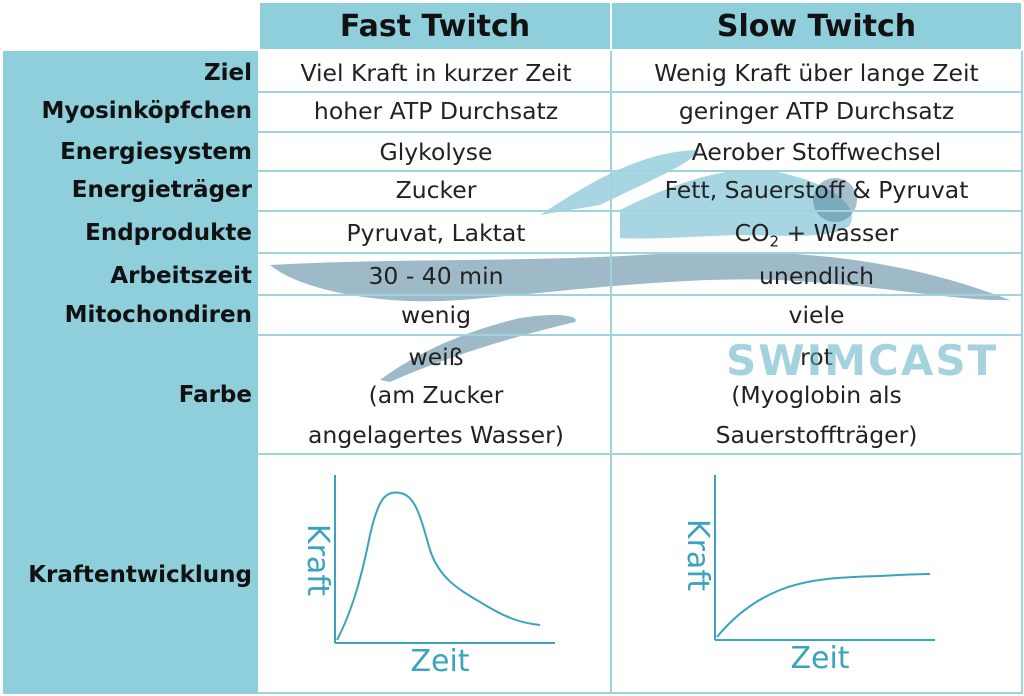  I want to click on header-fast-twitch: Fast Twitch, so click(435, 26).